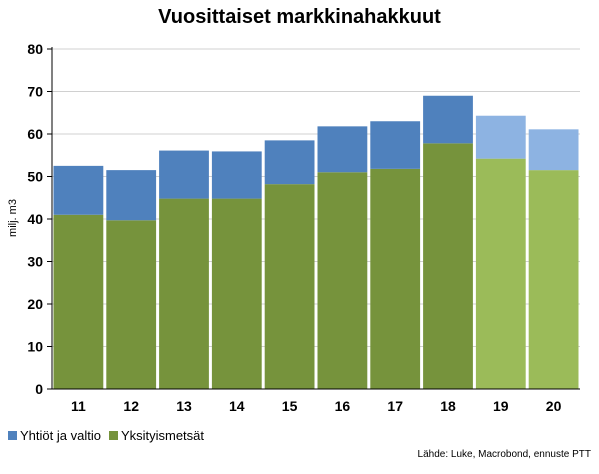 This screenshot has width=599, height=474. I want to click on legend-label-yksityismetsat: Yksityismetsät, so click(162, 435).